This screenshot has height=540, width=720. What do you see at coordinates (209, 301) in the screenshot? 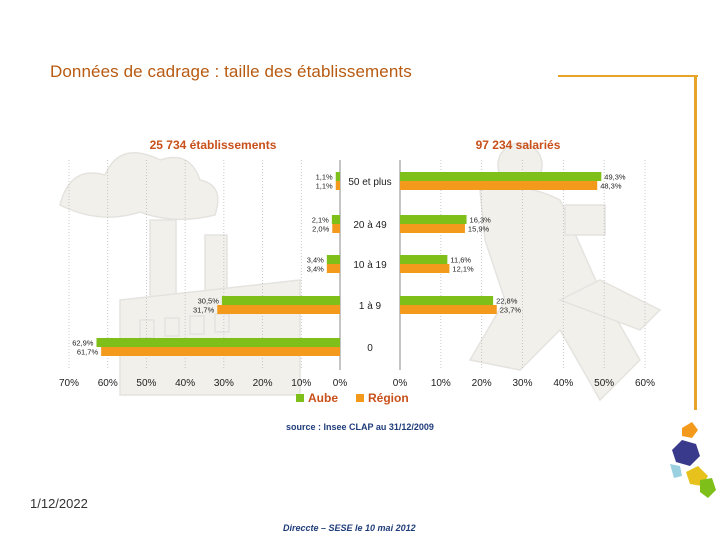
I see `data-label-left: 30,5%` at bounding box center [209, 301].